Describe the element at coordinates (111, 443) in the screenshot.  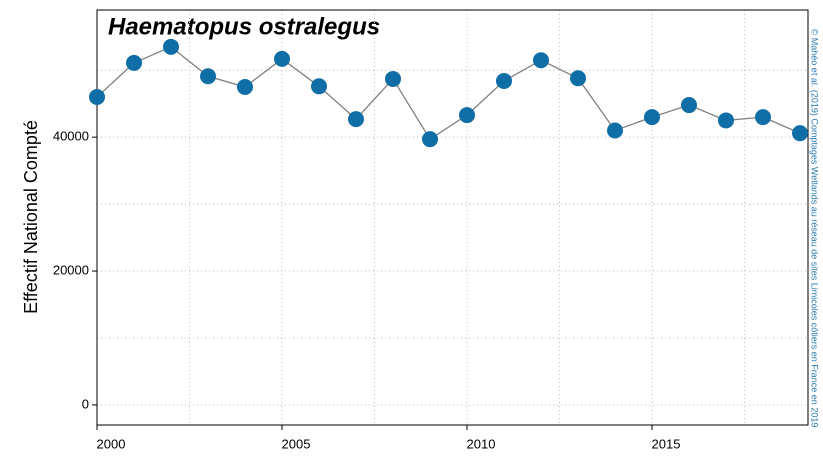
I see `x-tick-label: 2000` at that location.